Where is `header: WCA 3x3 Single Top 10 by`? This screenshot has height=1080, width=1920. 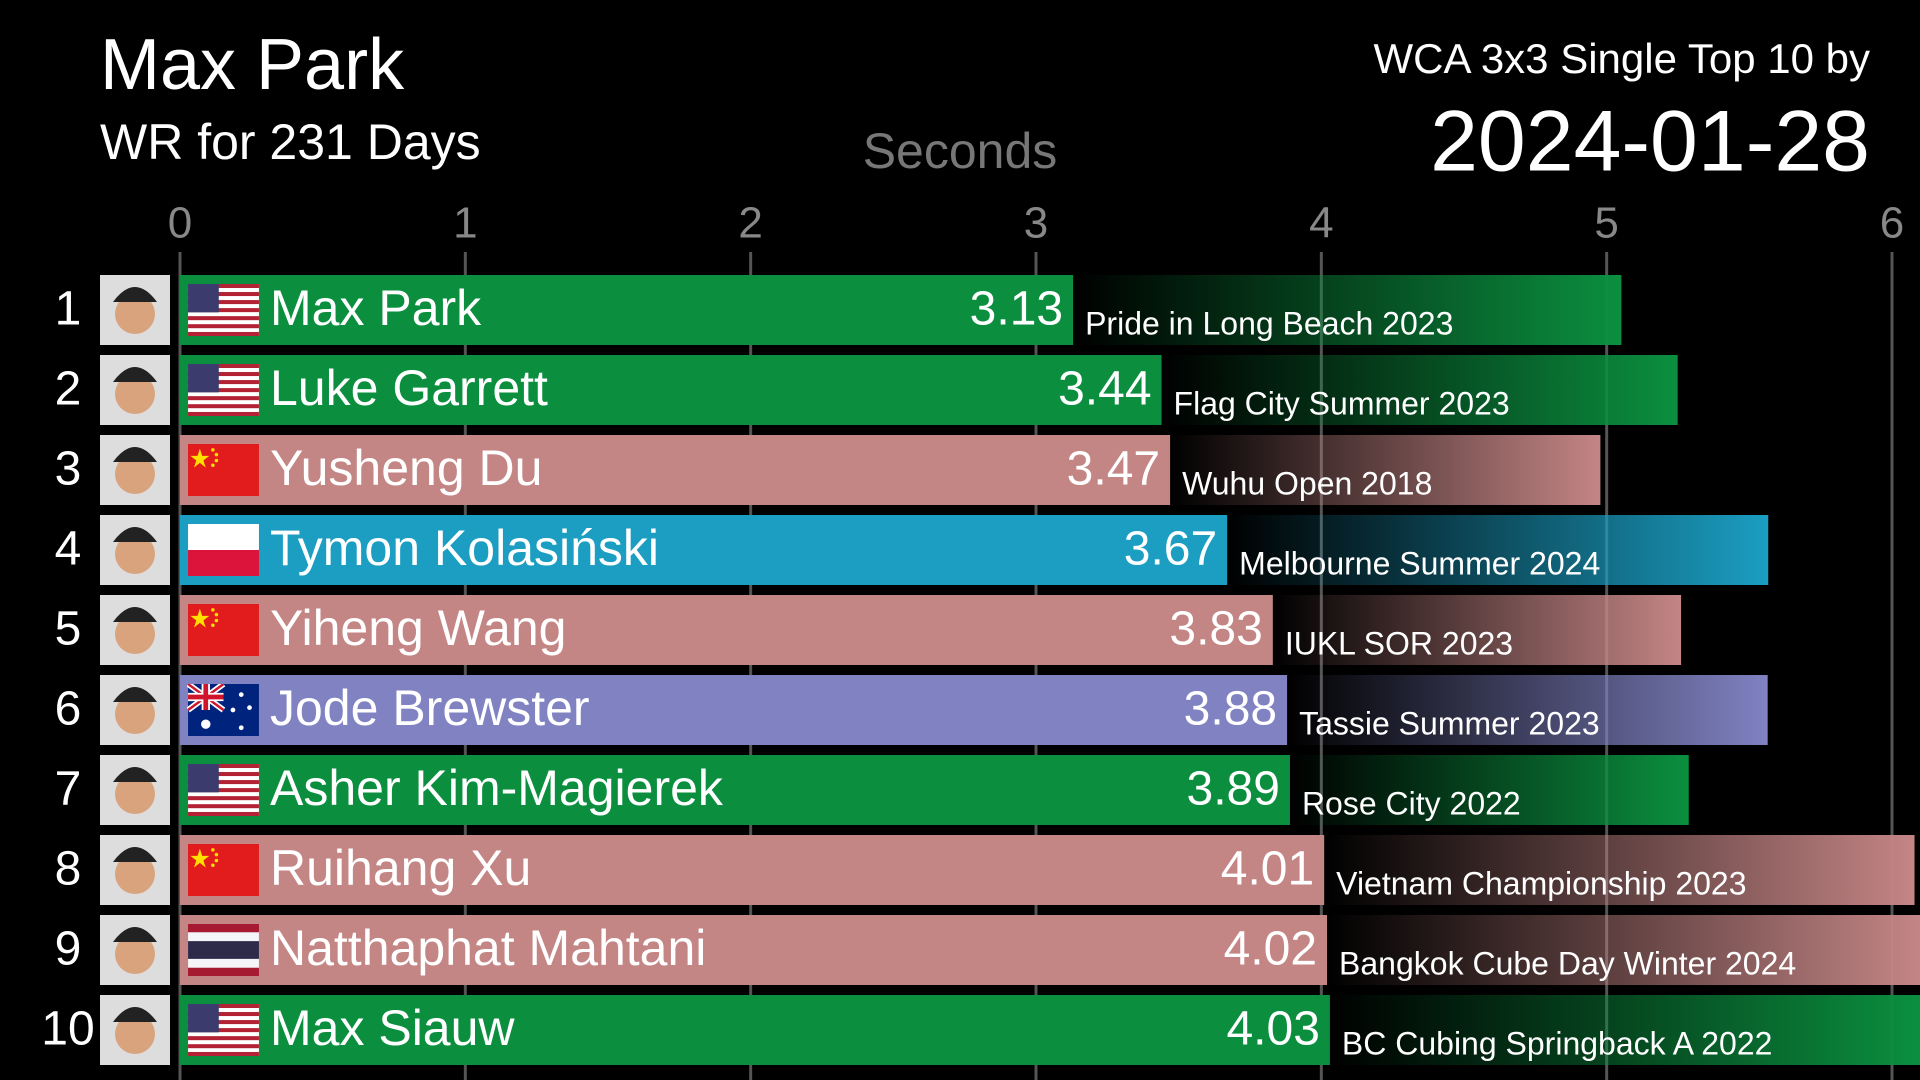 header: WCA 3x3 Single Top 10 by is located at coordinates (1621, 58).